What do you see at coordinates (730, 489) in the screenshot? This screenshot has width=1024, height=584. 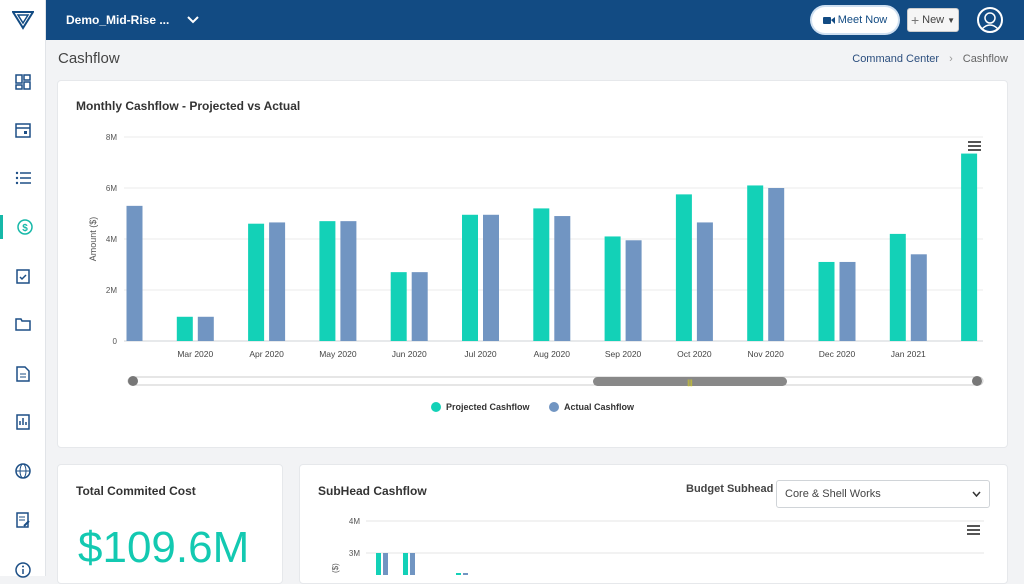 I see `budget-subhead-label: Budget Subhead` at bounding box center [730, 489].